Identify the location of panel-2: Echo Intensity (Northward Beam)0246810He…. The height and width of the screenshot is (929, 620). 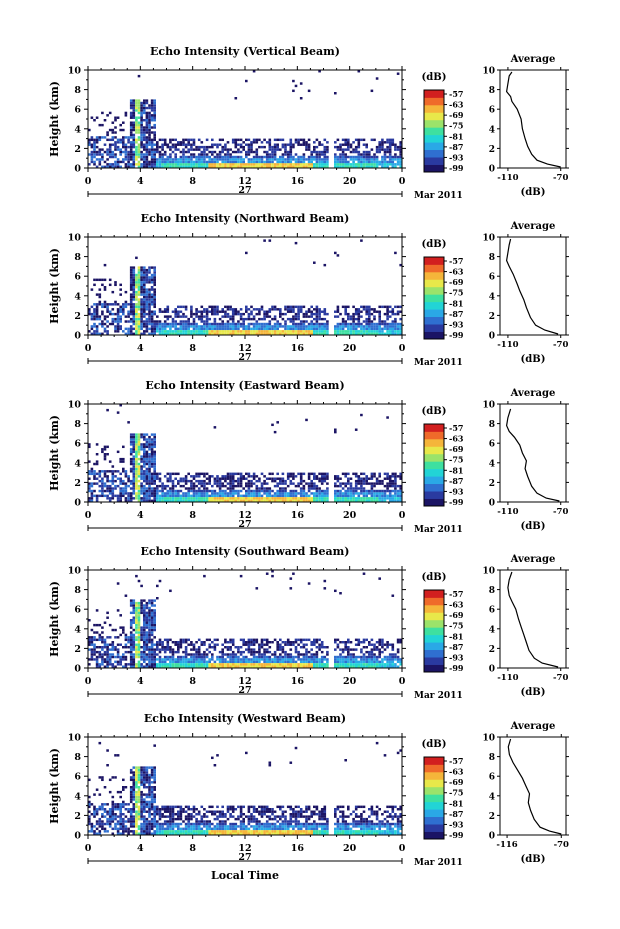
(308, 290).